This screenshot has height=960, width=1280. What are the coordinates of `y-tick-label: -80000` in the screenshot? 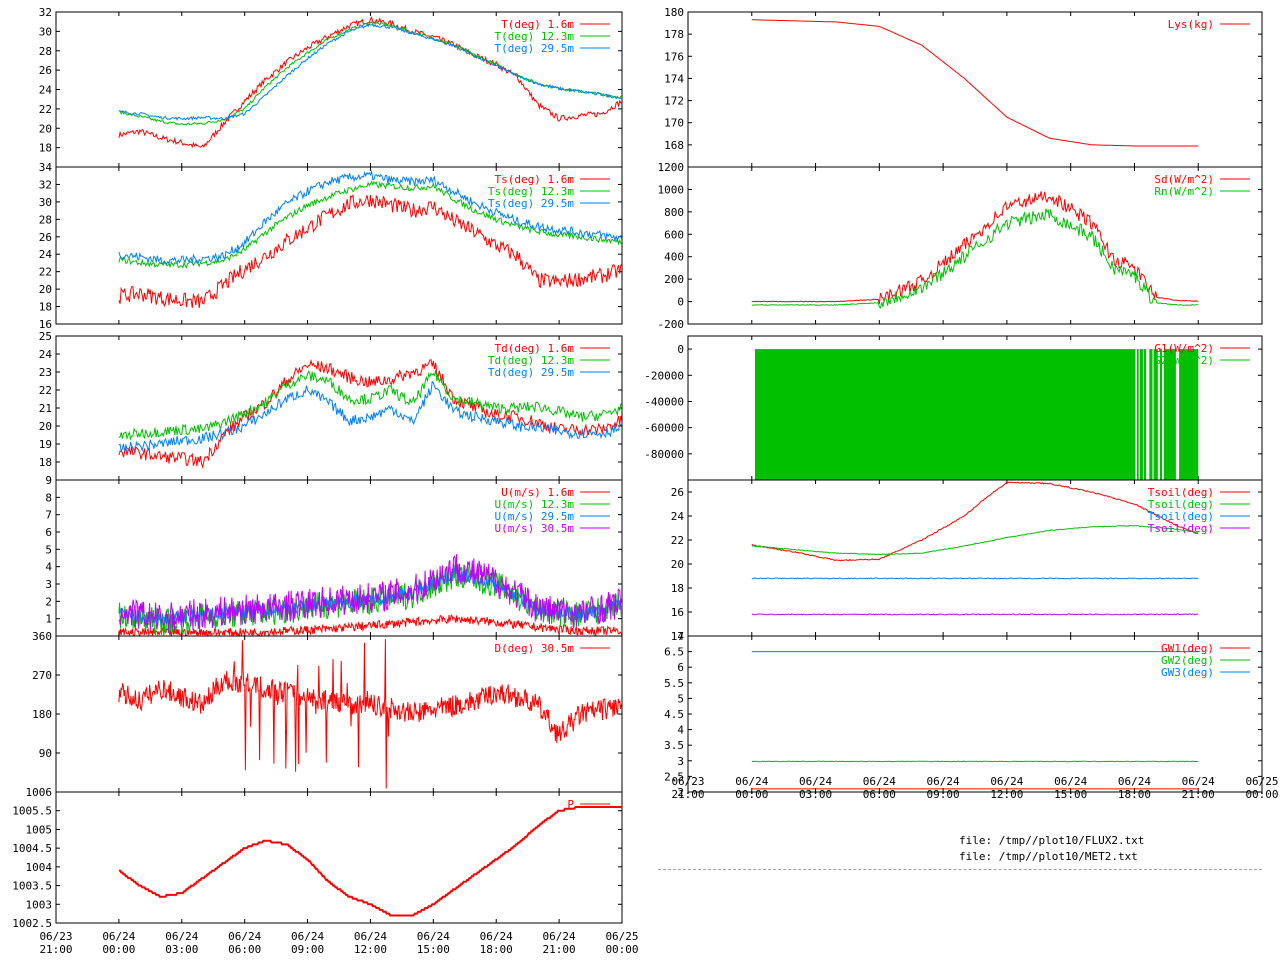 It's located at (664, 454).